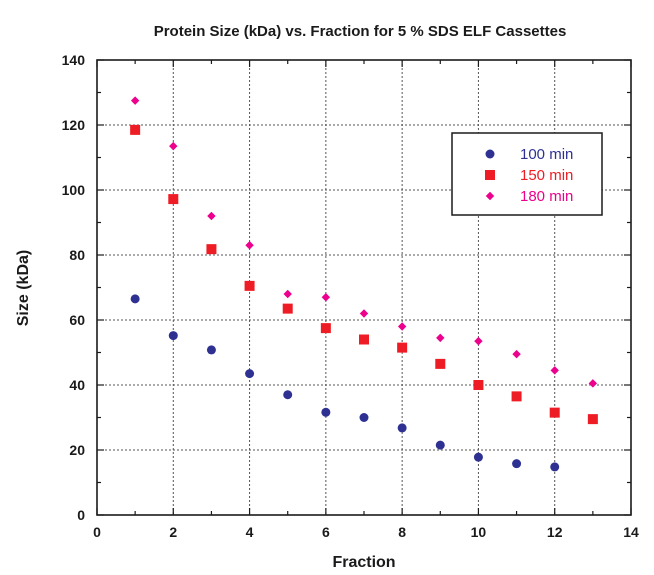  Describe the element at coordinates (74, 190) in the screenshot. I see `y-tick-label: 100` at that location.